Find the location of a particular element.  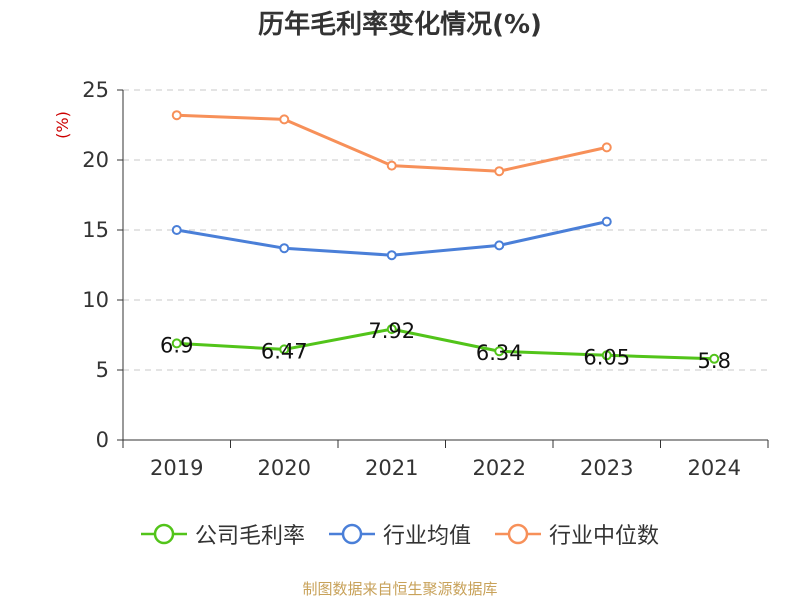

legend-item-company: 公司毛利率 is located at coordinates (222, 534).